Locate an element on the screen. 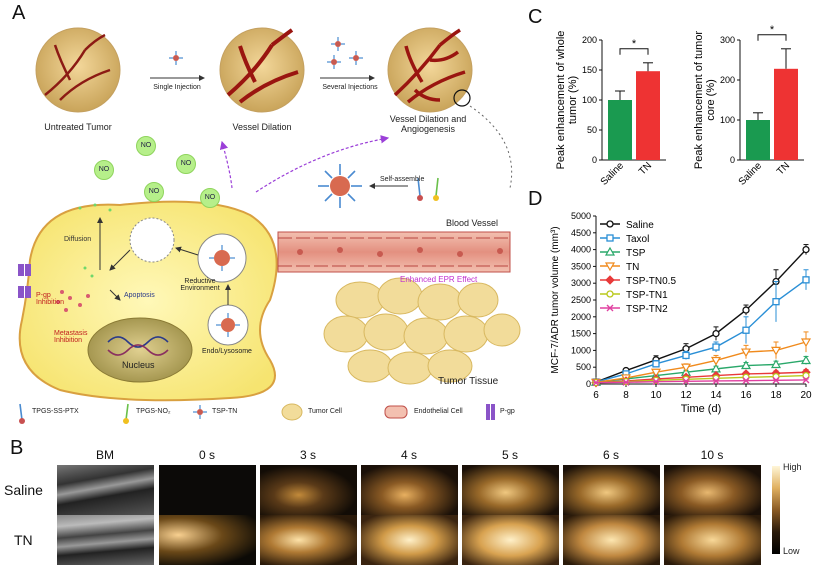 The image size is (816, 565). reductive-label: Reductive Environment is located at coordinates (200, 285).